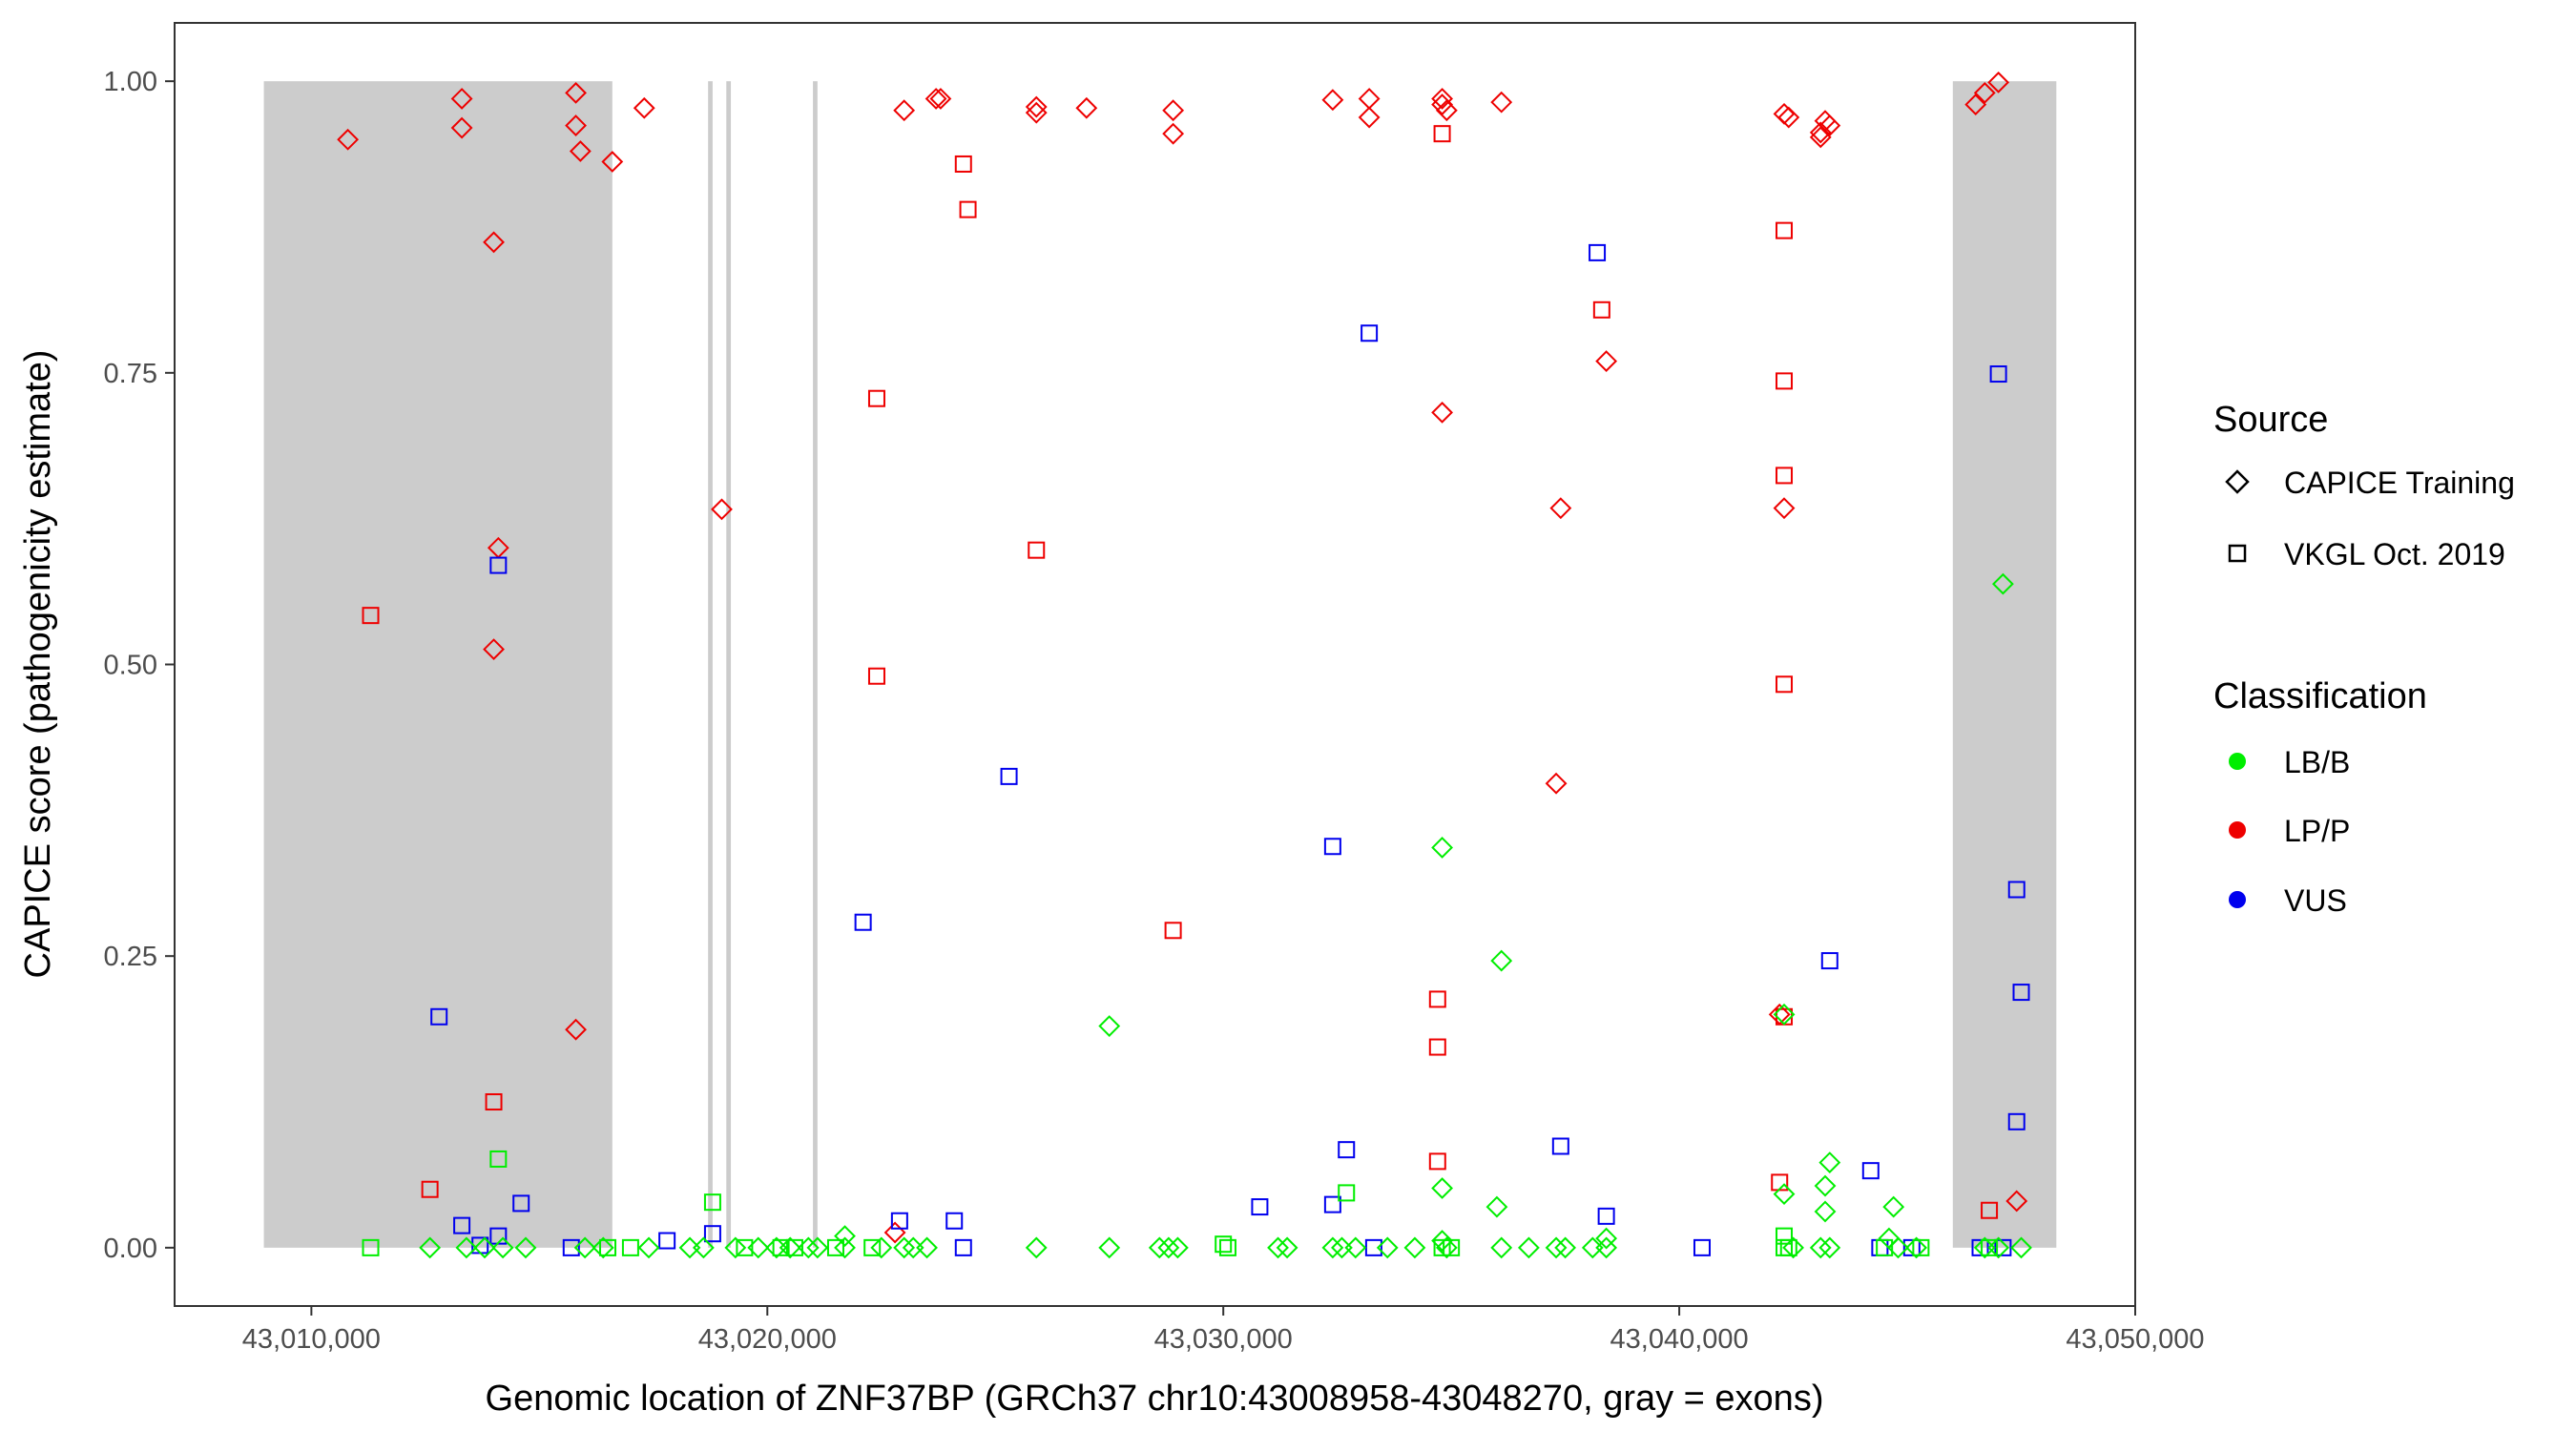 The height and width of the screenshot is (1431, 2576). What do you see at coordinates (311, 1340) in the screenshot?
I see `x-tick-label: 43,010,000` at bounding box center [311, 1340].